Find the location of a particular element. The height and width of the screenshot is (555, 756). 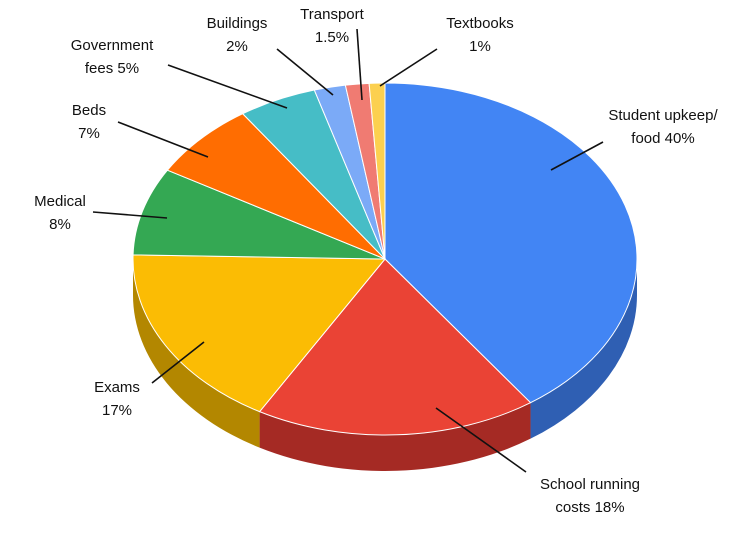

side-wall-student-upkeep-food is located at coordinates (583, 349).